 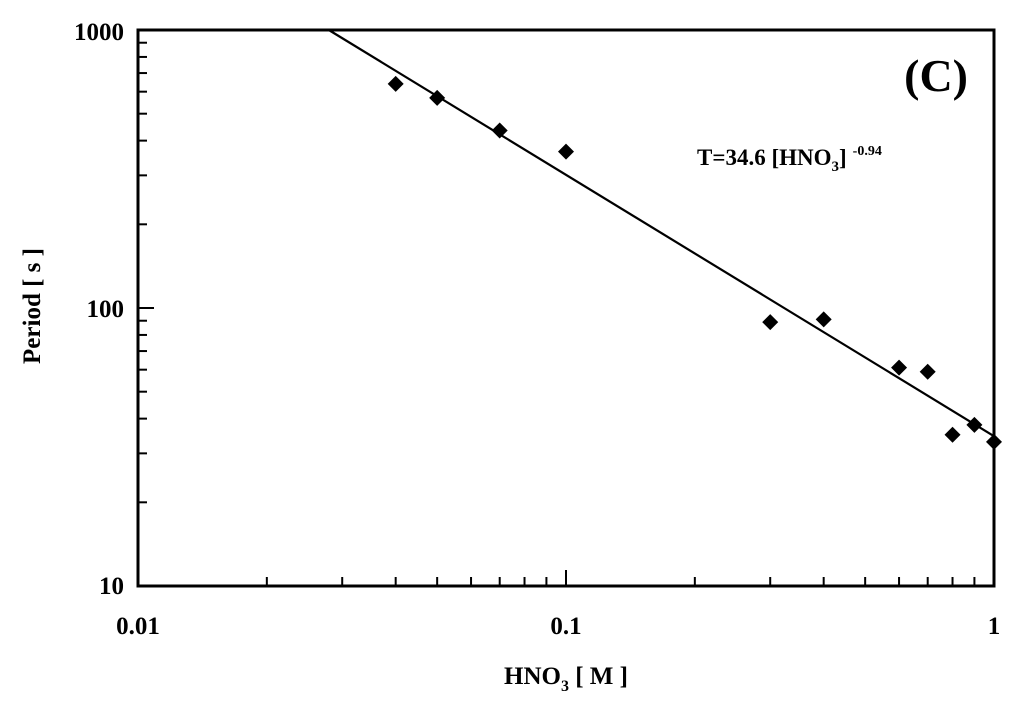 I want to click on x-tick-label: 1, so click(x=994, y=626).